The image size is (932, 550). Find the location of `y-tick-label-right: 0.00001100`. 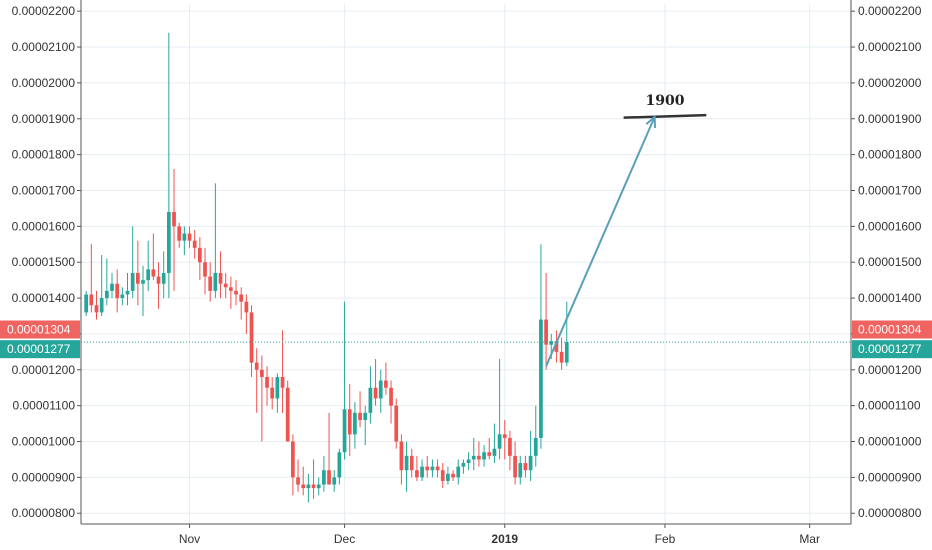

y-tick-label-right: 0.00001100 is located at coordinates (889, 406).